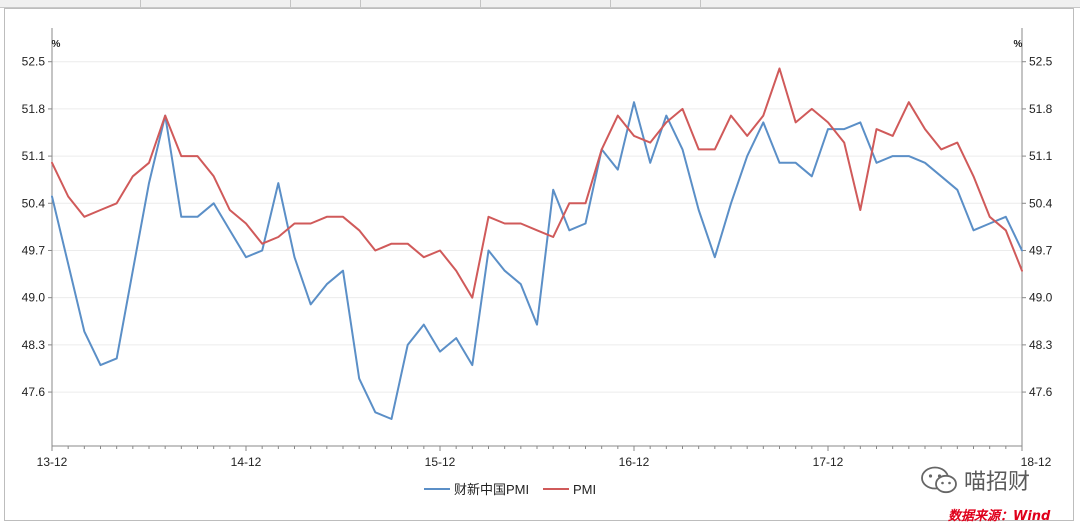  Describe the element at coordinates (584, 489) in the screenshot. I see `legend-label-pmi: PMI` at that location.